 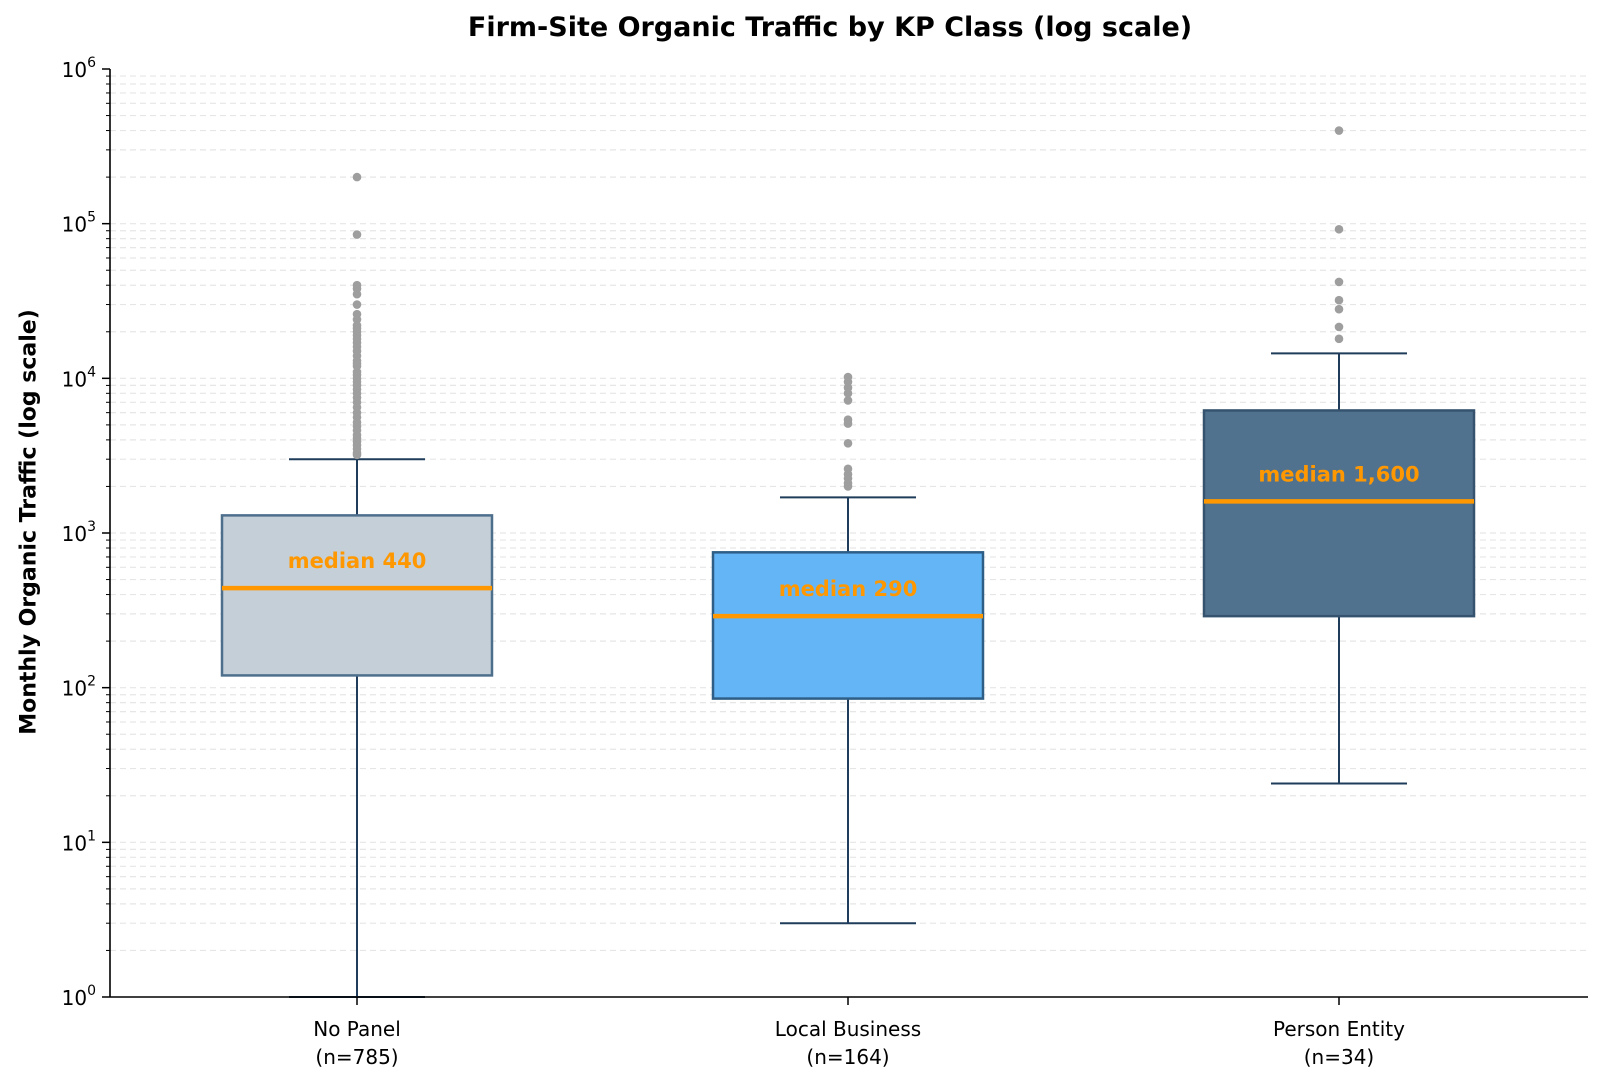 I want to click on y-tick-label: 10⁵, so click(x=79, y=223).